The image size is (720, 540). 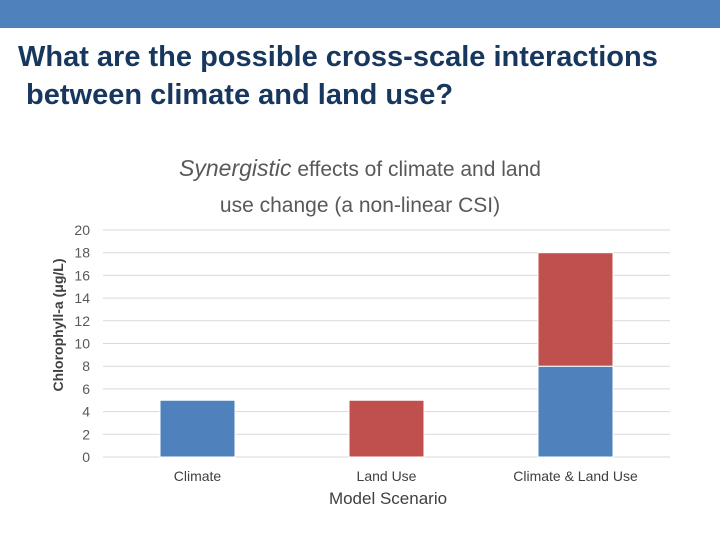 I want to click on y-tick-label: 18, so click(x=82, y=253).